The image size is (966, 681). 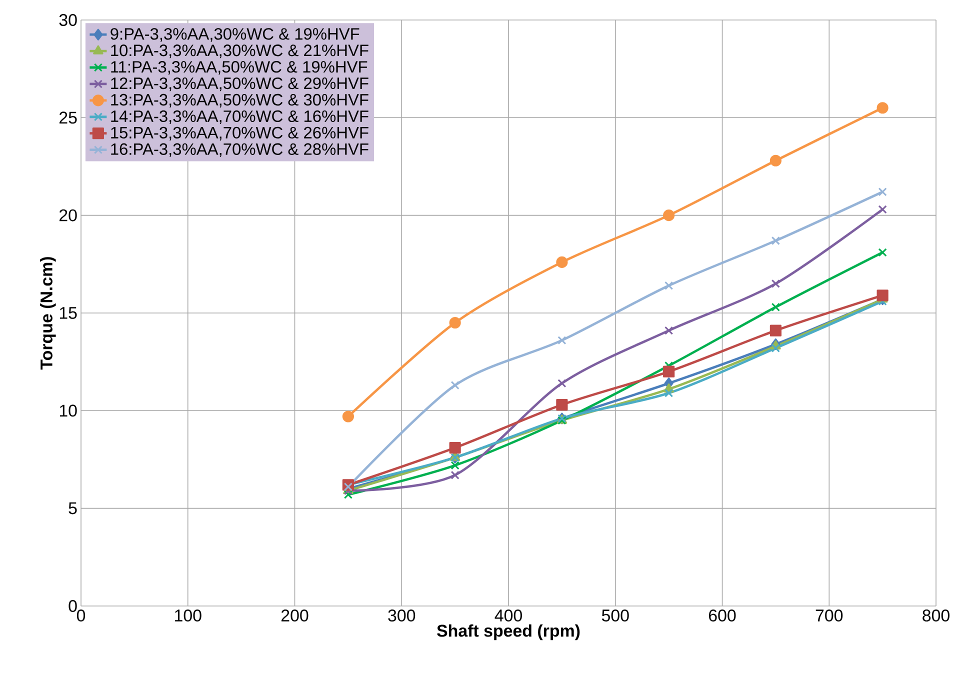 What do you see at coordinates (68, 410) in the screenshot?
I see `y-tick-label: 10` at bounding box center [68, 410].